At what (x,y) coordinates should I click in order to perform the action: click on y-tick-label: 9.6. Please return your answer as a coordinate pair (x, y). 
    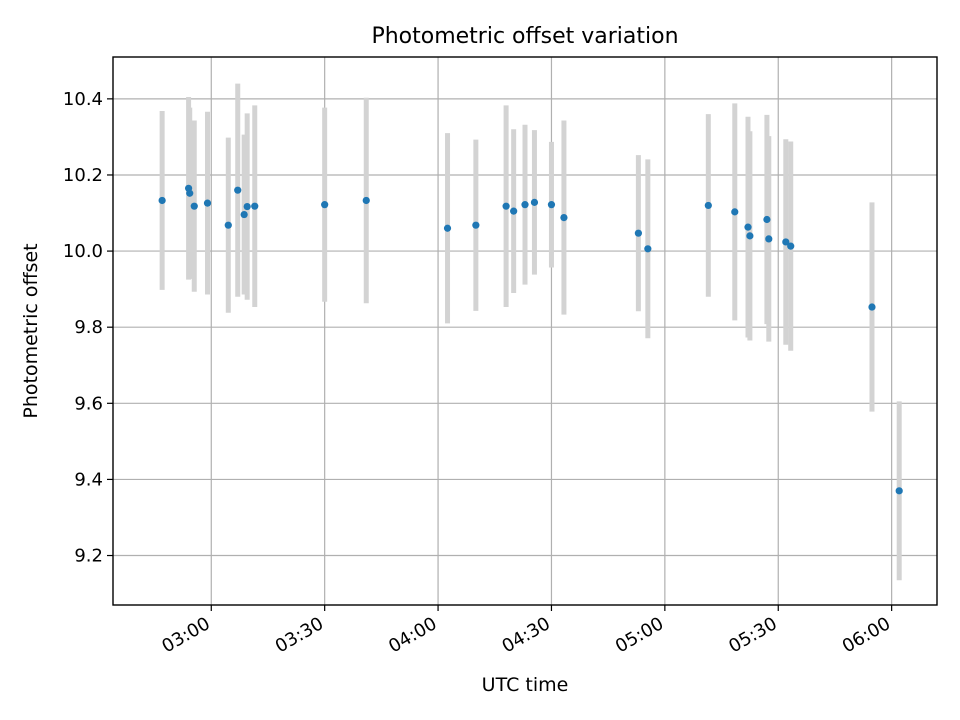
    Looking at the image, I should click on (88, 403).